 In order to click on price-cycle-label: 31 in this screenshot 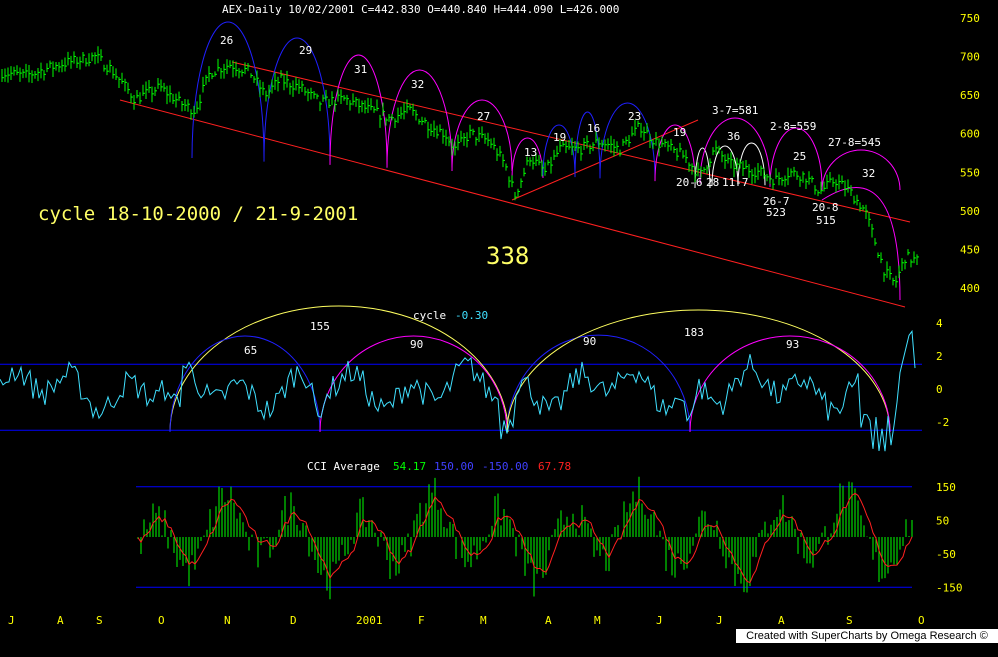, I will do `click(360, 69)`.